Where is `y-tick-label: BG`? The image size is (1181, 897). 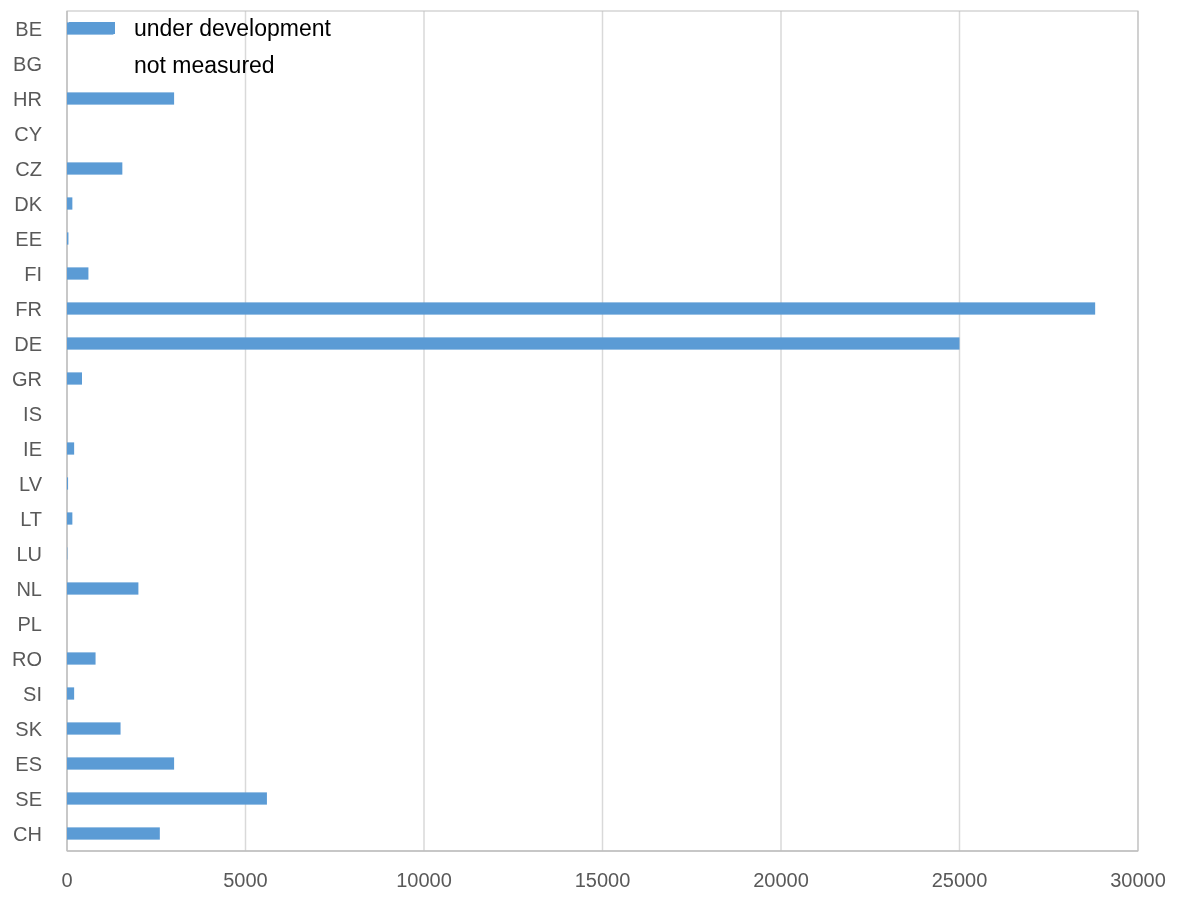
y-tick-label: BG is located at coordinates (27, 63).